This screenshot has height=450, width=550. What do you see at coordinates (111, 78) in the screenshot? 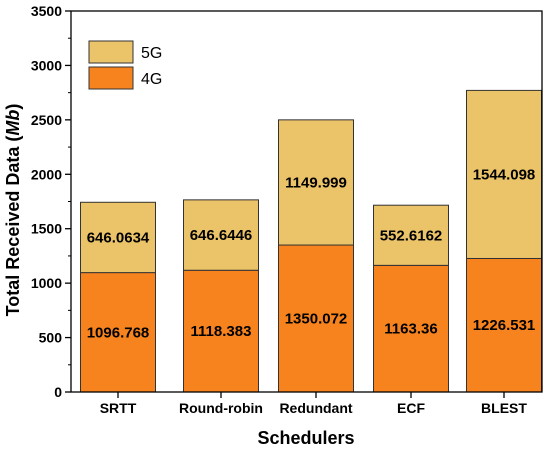
I see `legend-swatch-4g` at bounding box center [111, 78].